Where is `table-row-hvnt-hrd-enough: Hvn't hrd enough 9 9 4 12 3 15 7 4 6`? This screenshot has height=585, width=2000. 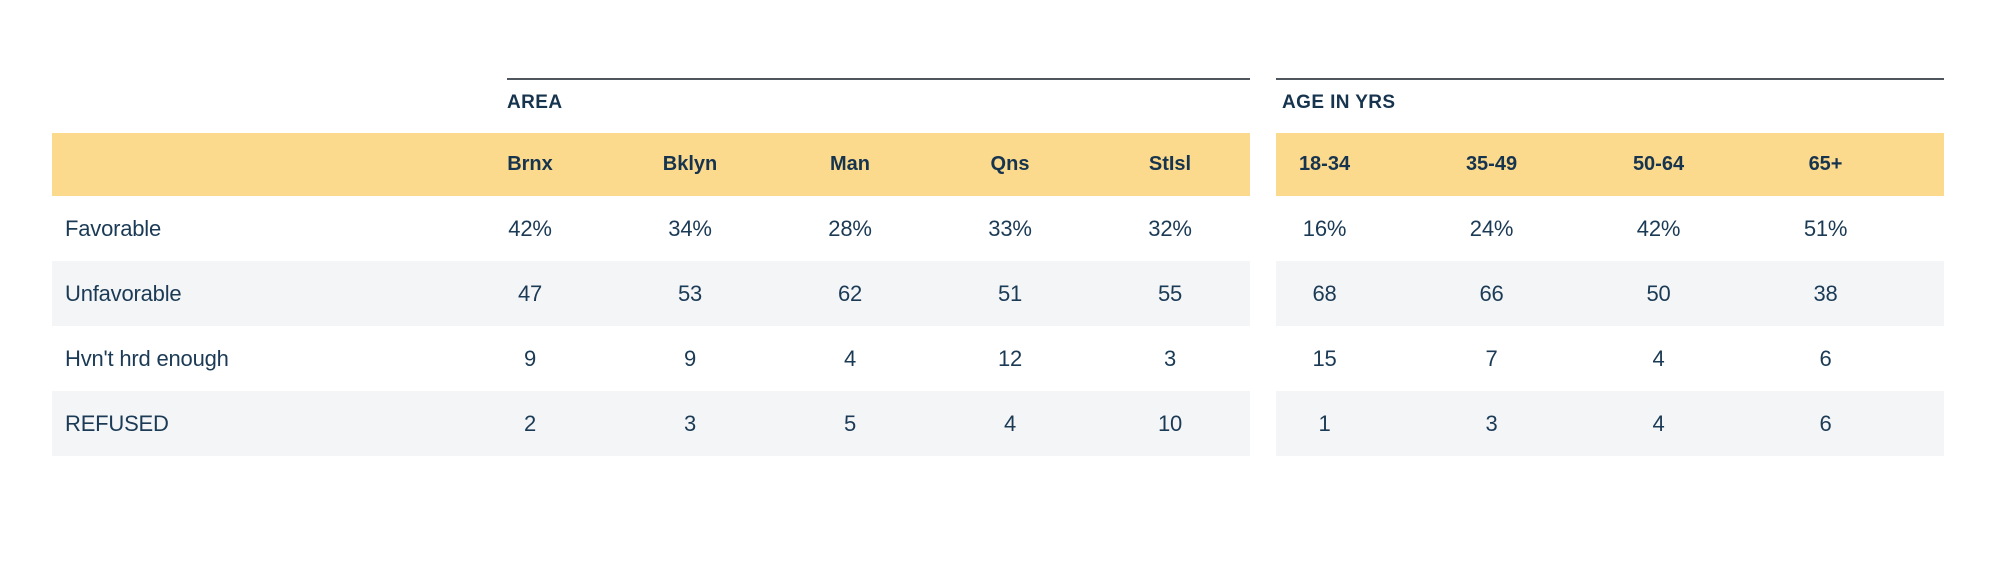
table-row-hvnt-hrd-enough: Hvn't hrd enough 9 9 4 12 3 15 7 4 6 is located at coordinates (998, 358).